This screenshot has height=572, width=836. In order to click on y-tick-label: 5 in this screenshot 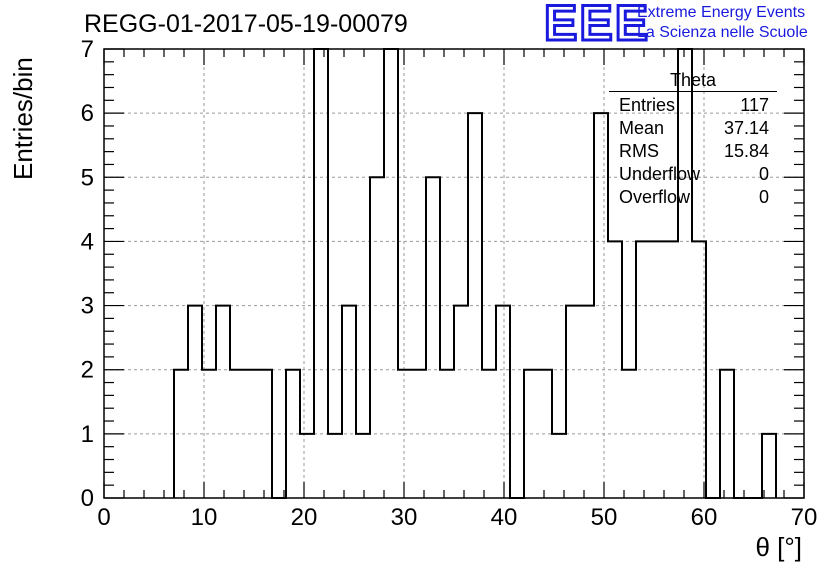, I will do `click(87, 177)`.